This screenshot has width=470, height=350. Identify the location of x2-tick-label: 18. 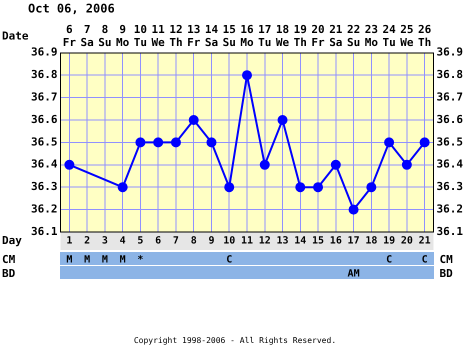
(371, 241).